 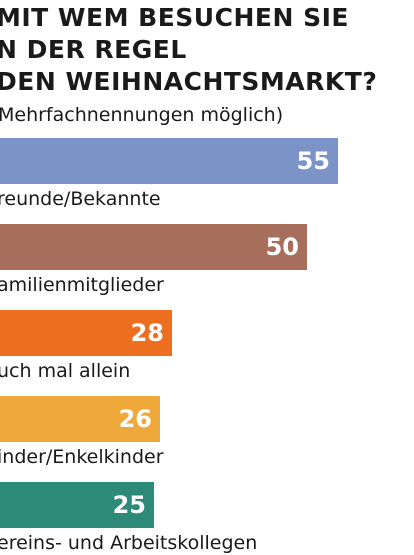 What do you see at coordinates (82, 285) in the screenshot?
I see `category-label: amilienmitglieder` at bounding box center [82, 285].